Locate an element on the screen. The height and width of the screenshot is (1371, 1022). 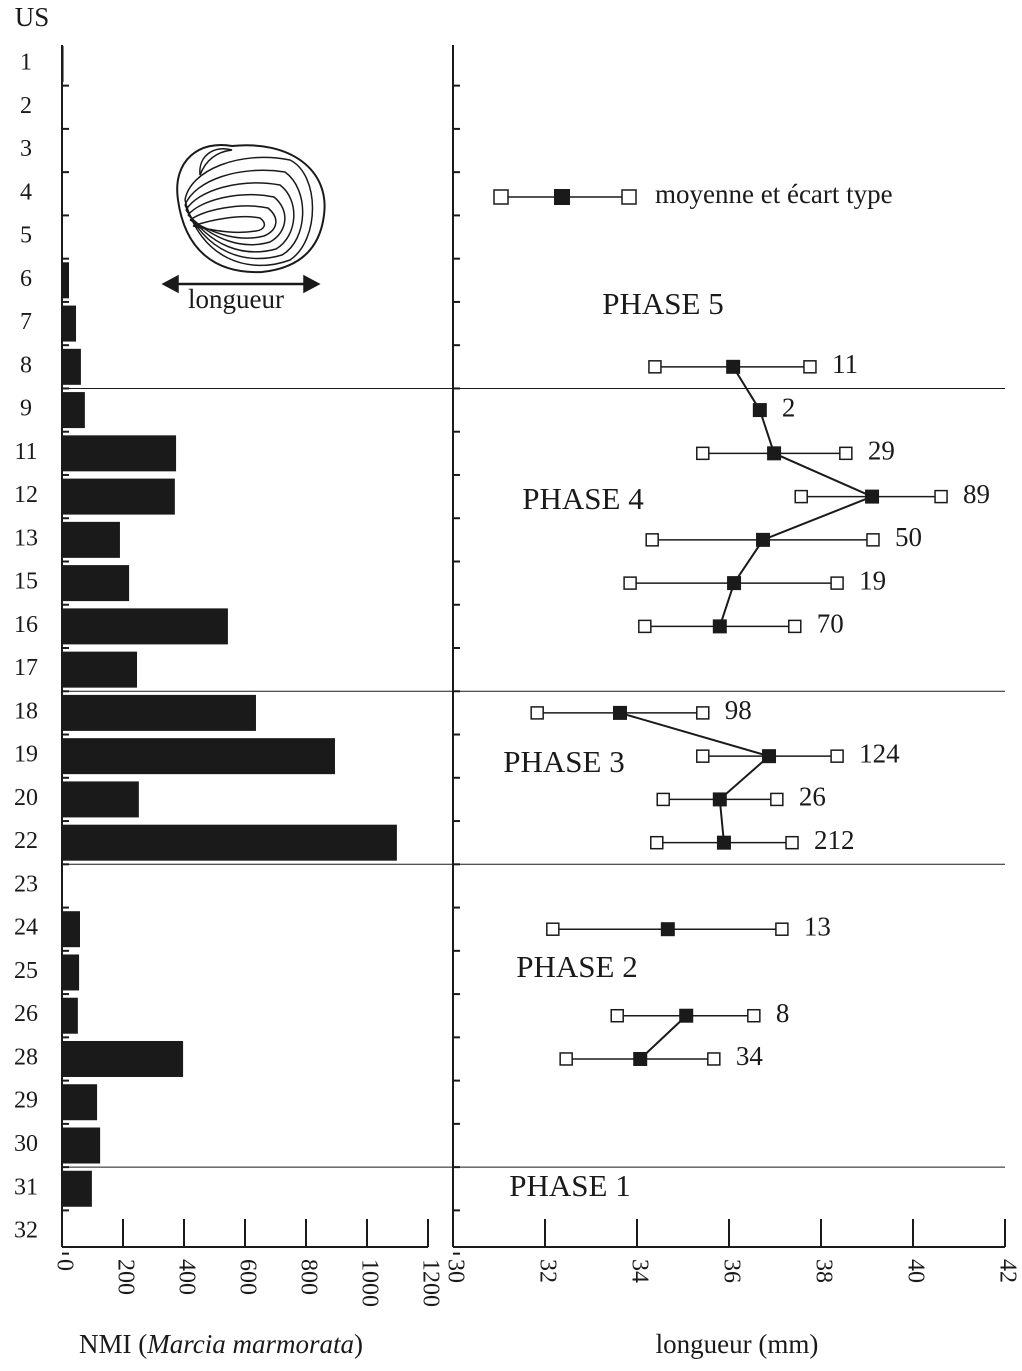
legend-label: moyenne et écart type is located at coordinates (774, 194).